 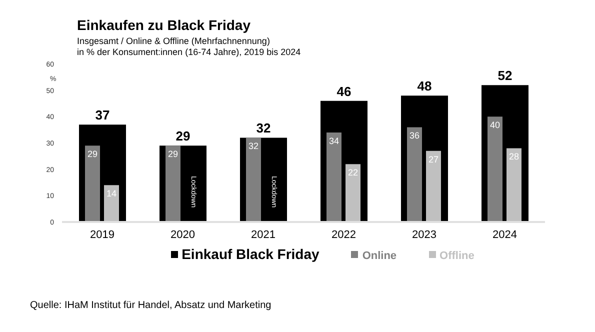 What do you see at coordinates (344, 234) in the screenshot?
I see `x-tick-label: 2022` at bounding box center [344, 234].